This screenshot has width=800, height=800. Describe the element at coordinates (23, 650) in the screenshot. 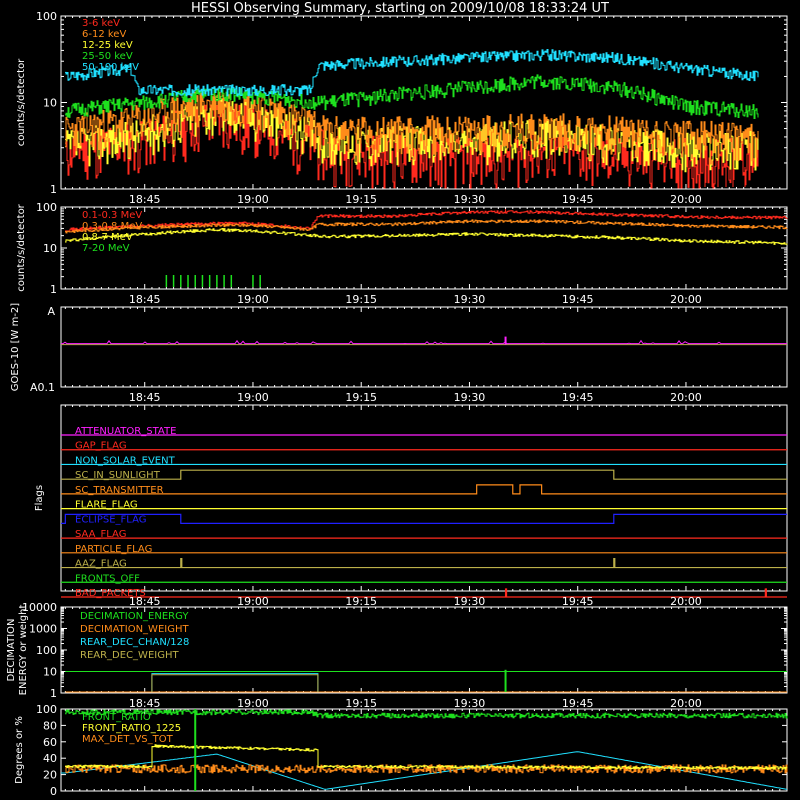

I see `y-axis-label: ENERGY or weight` at that location.